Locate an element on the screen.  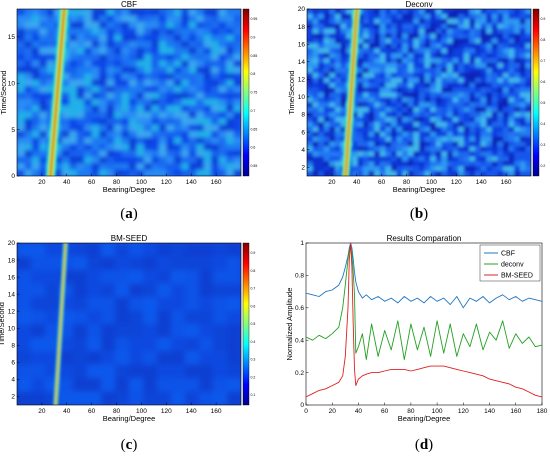
panel-b-heatmap is located at coordinates (419, 92).